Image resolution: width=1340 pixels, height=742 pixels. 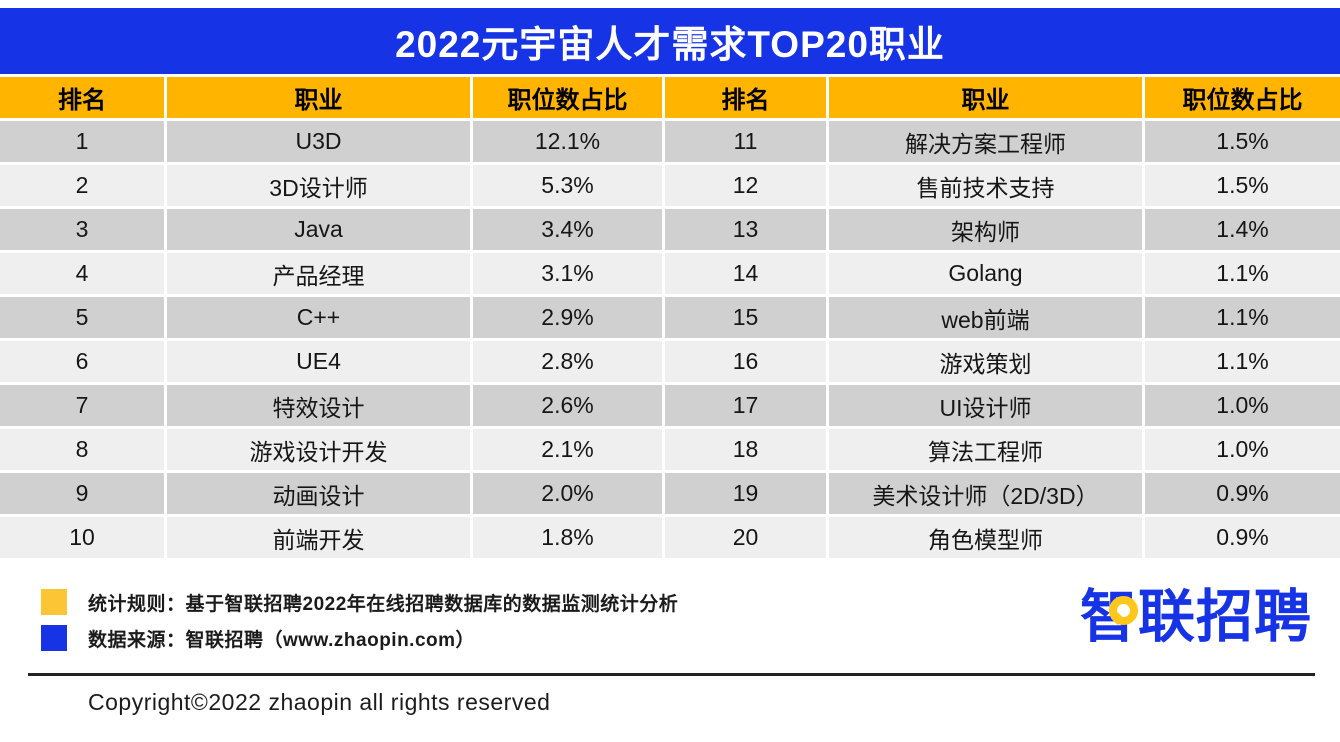 I want to click on job-cell: C++, so click(x=318, y=317).